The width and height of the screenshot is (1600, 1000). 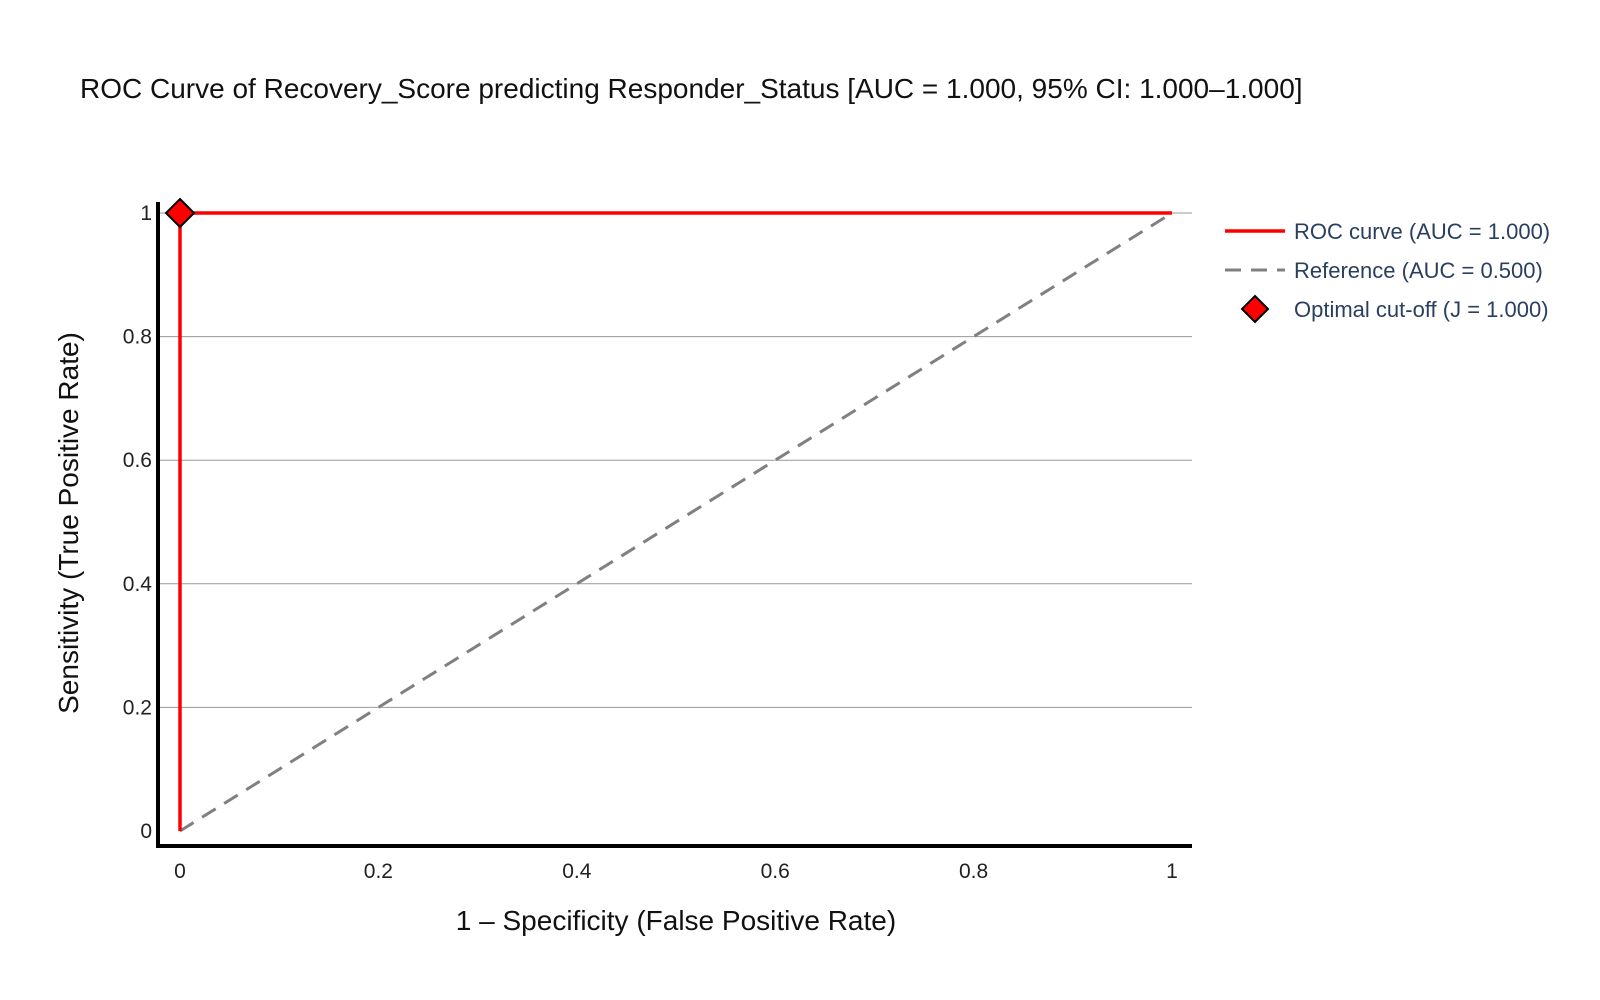 What do you see at coordinates (676, 920) in the screenshot?
I see `x-axis-title: 1 – Specificity (False Positive Rate)` at bounding box center [676, 920].